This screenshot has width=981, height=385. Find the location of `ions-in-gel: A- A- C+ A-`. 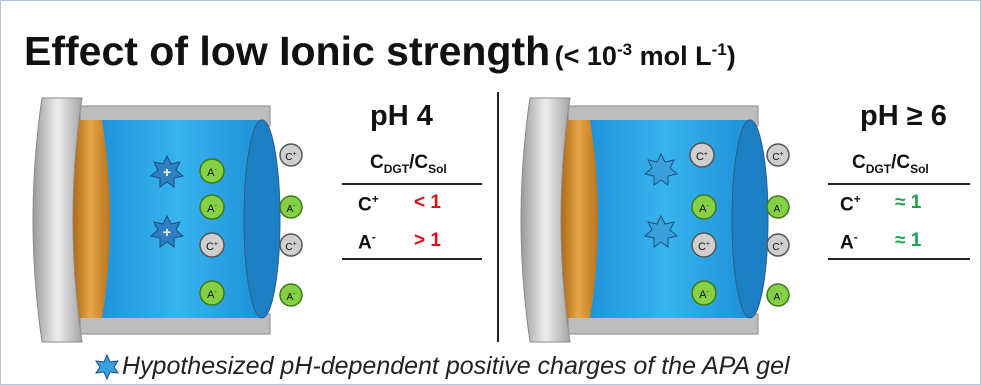

ions-in-gel: A- A- C+ A- is located at coordinates (212, 232).